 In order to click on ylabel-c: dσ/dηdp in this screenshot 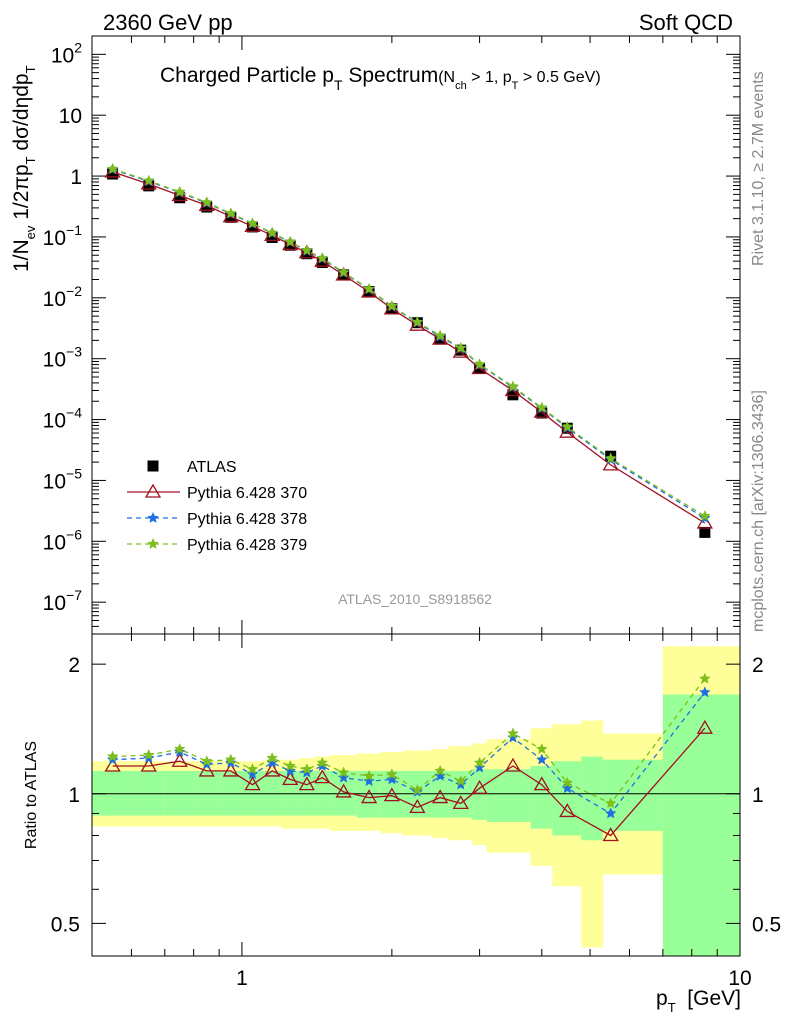, I will do `click(21, 114)`.